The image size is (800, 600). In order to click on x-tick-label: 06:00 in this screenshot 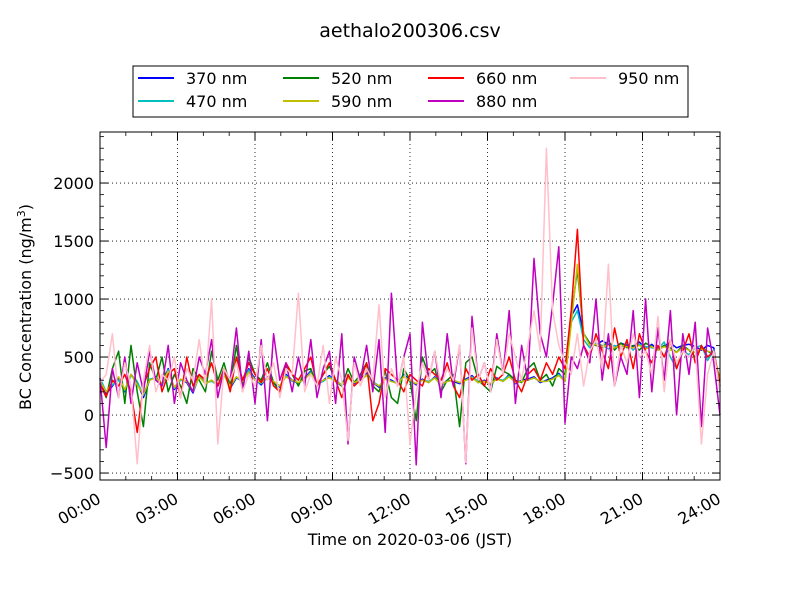, I will do `click(234, 509)`.